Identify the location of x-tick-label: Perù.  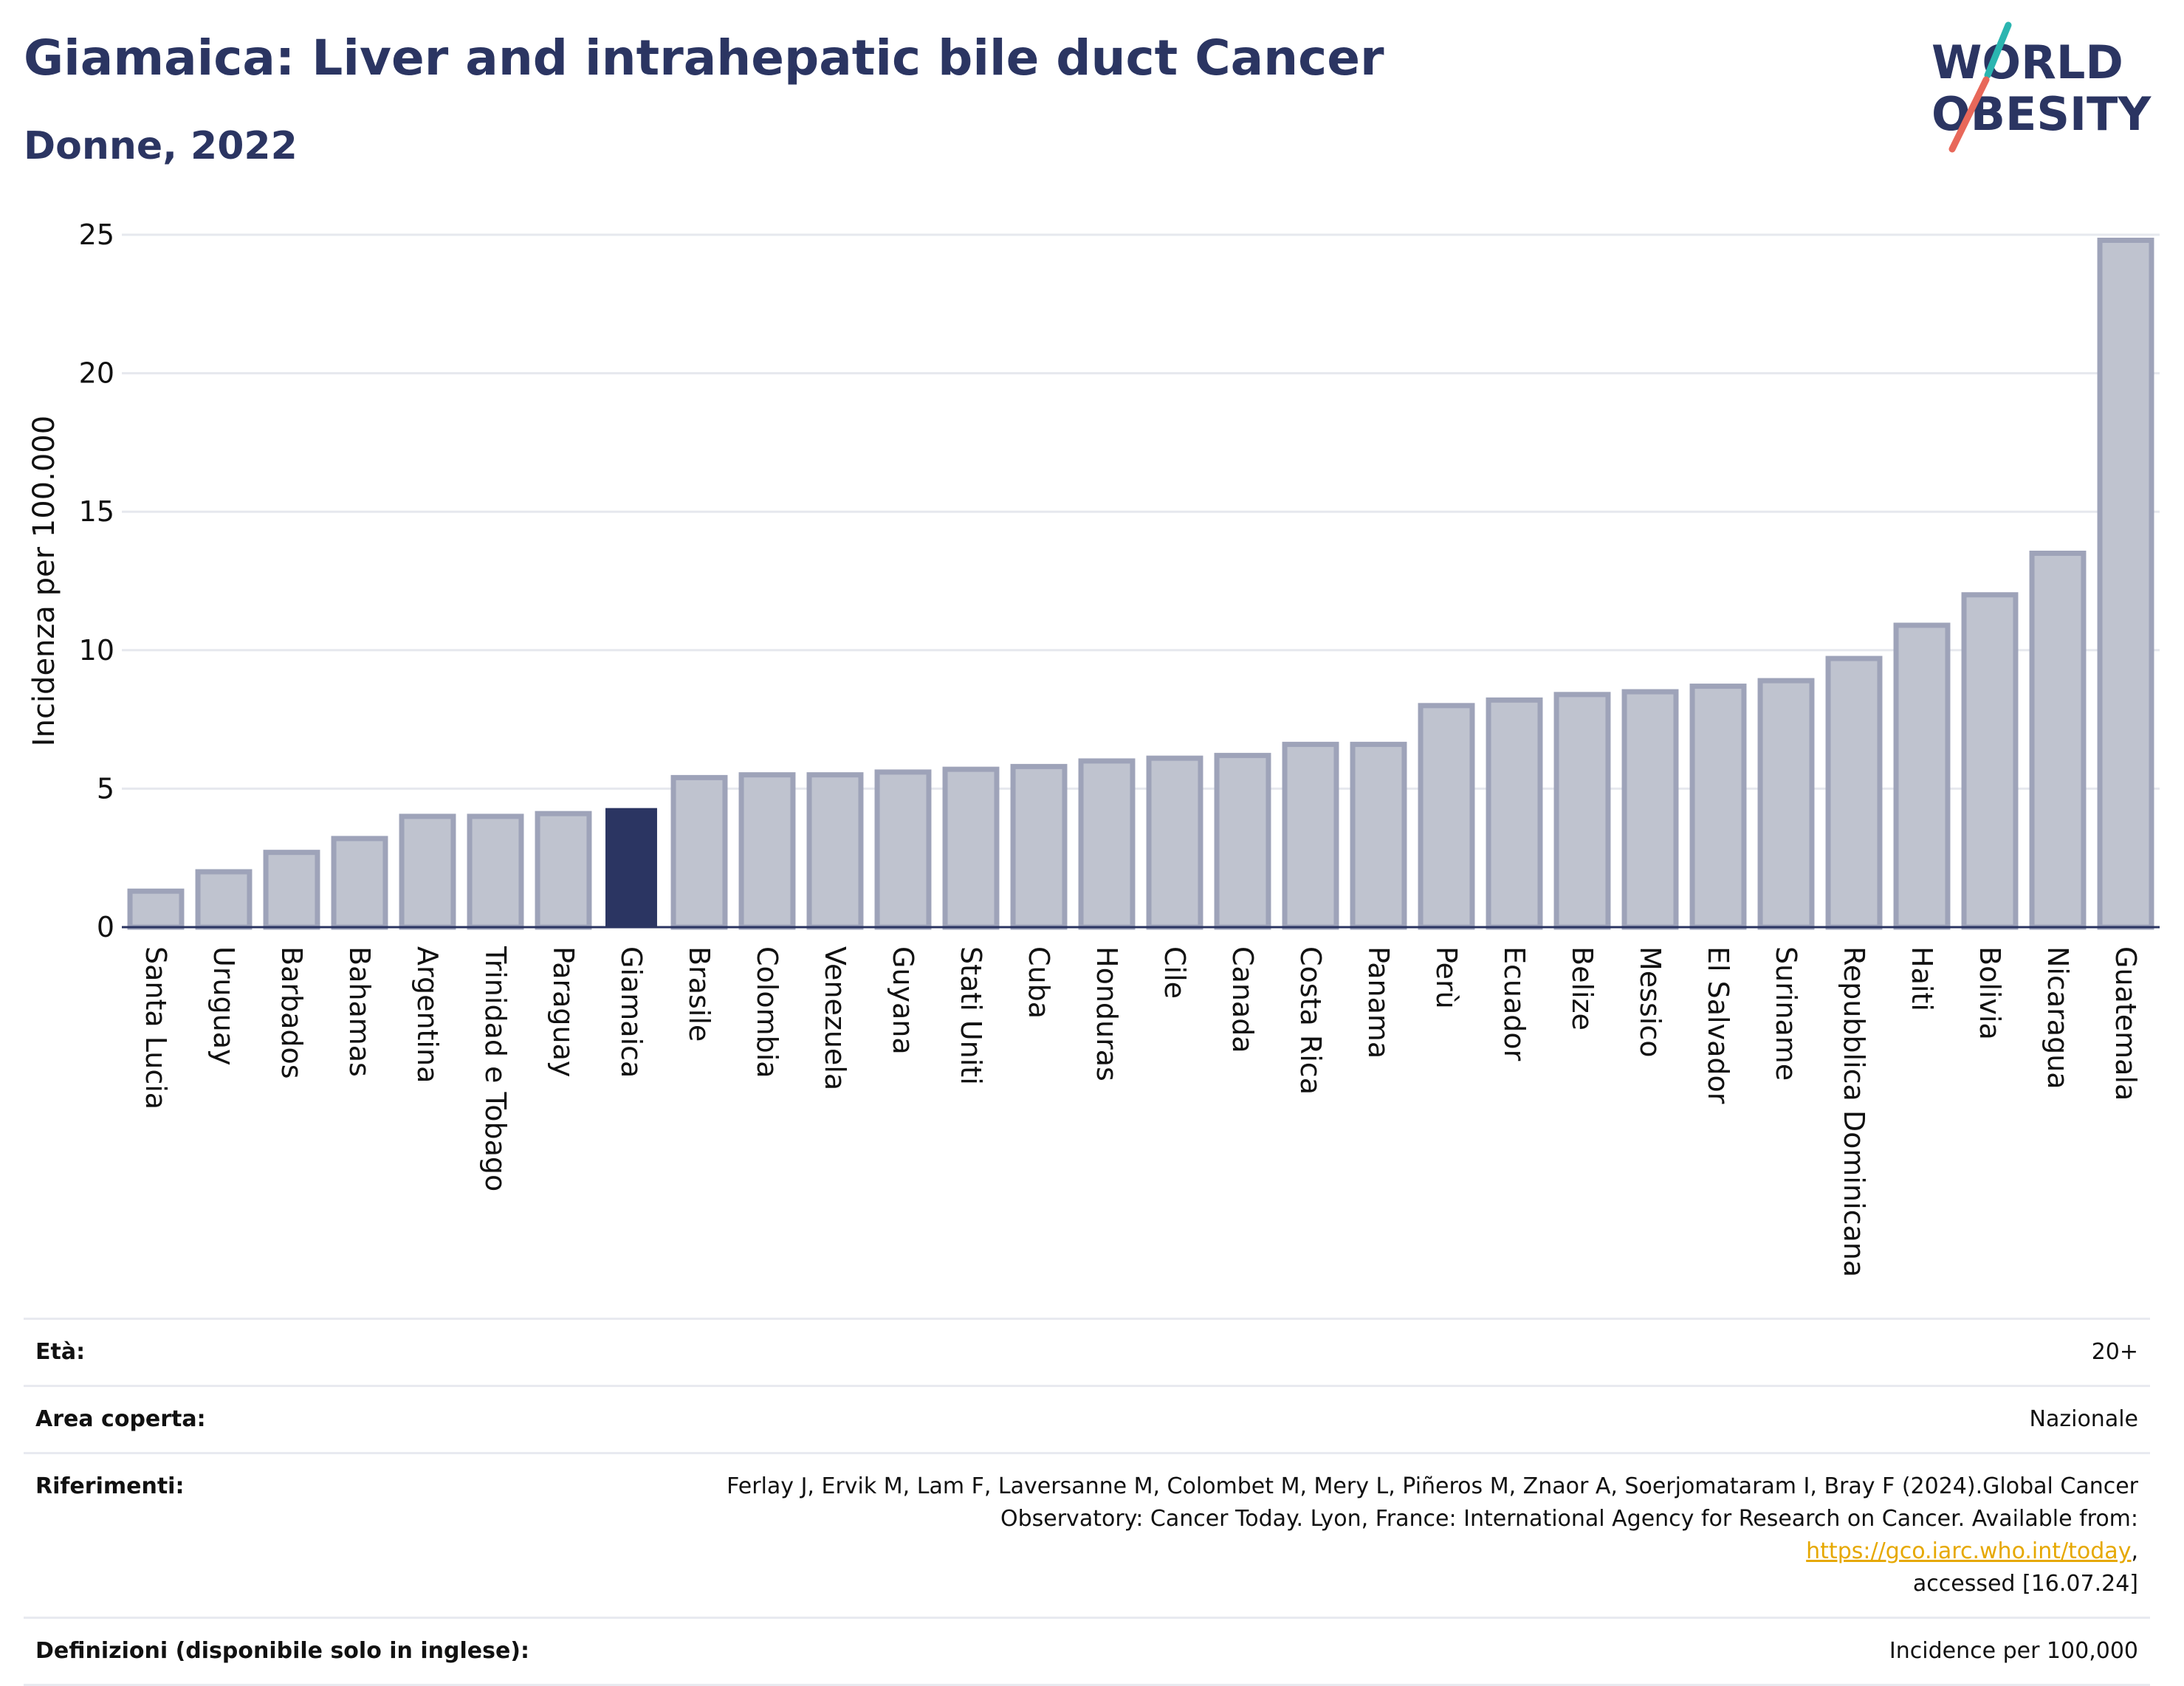
(1447, 977).